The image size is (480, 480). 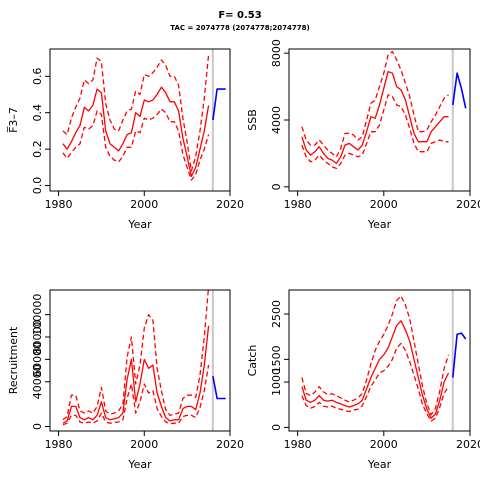 What do you see at coordinates (459, 355) in the screenshot?
I see `catch-projection-line` at bounding box center [459, 355].